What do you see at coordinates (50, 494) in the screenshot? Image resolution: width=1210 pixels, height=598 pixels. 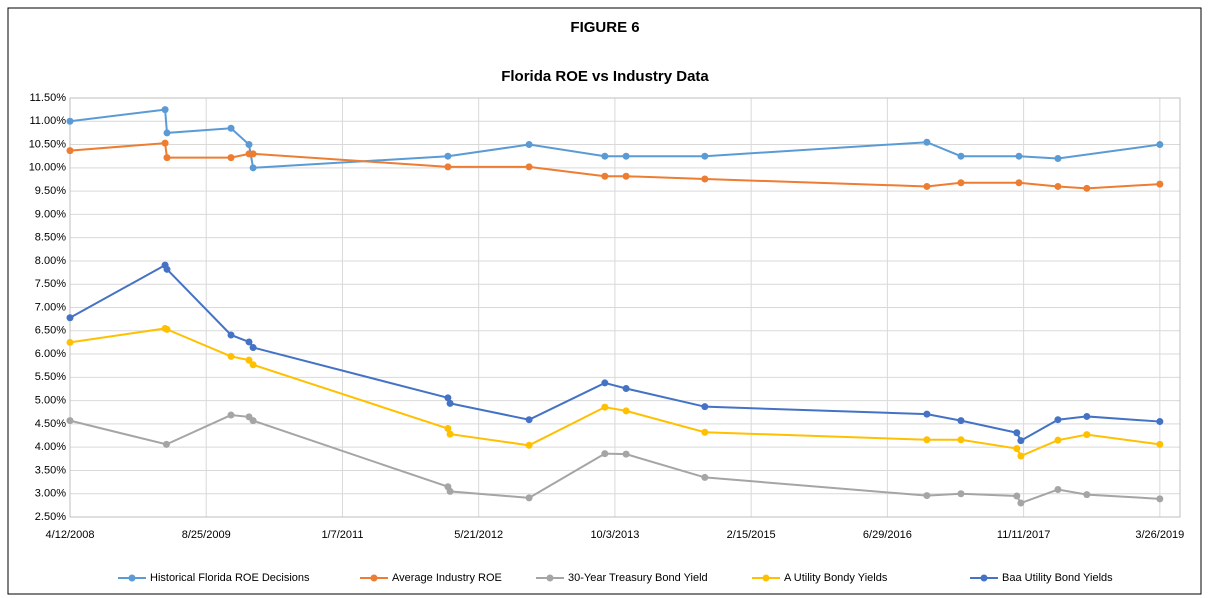 I see `y-tick-label: 3.00%` at bounding box center [50, 494].